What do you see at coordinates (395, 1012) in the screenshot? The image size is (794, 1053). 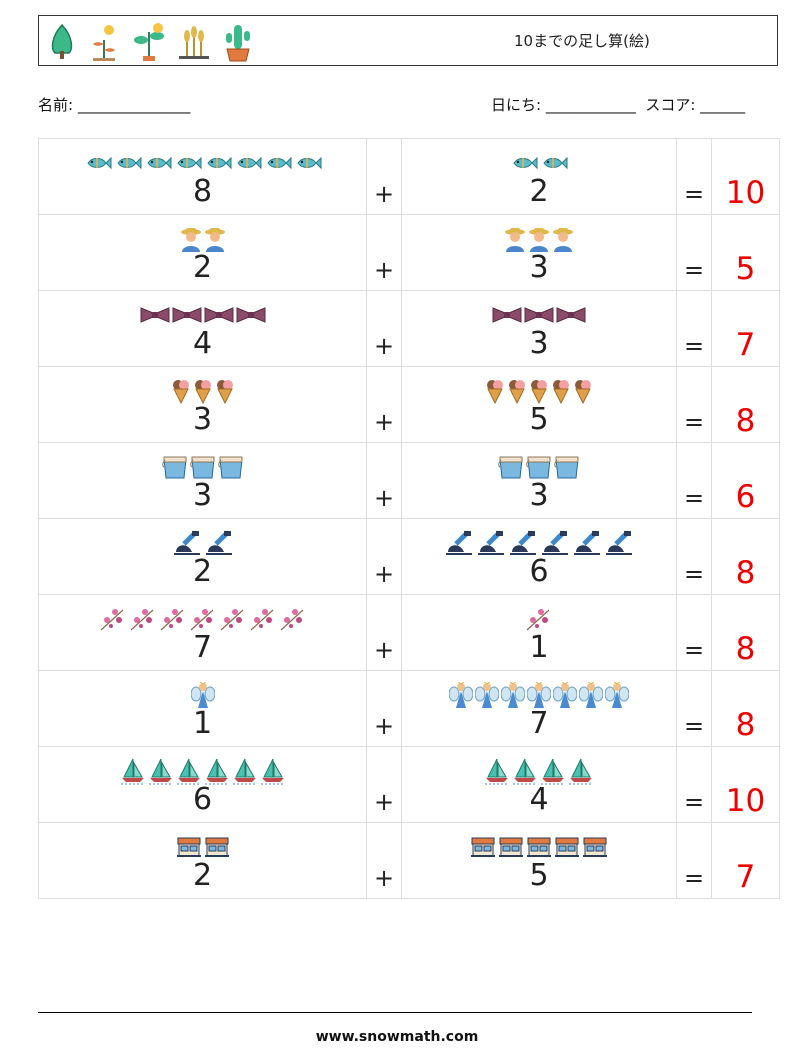 I see `footer-divider` at bounding box center [395, 1012].